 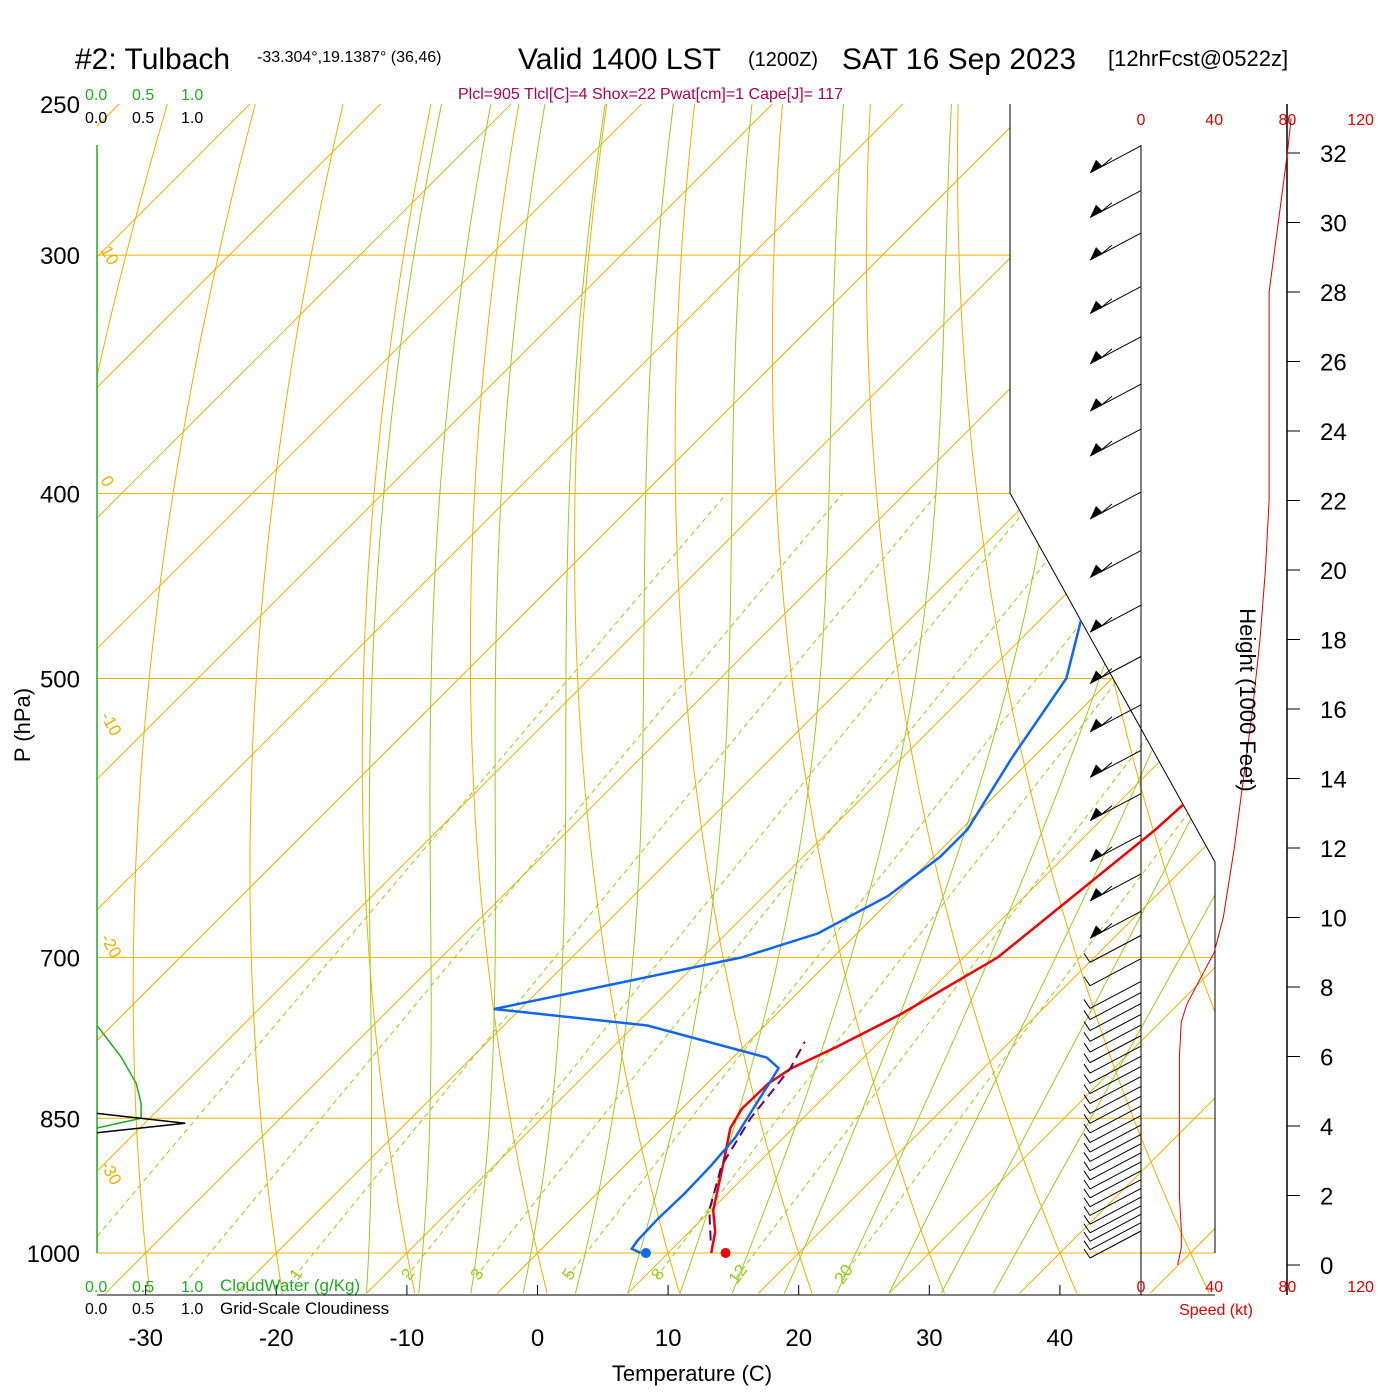 What do you see at coordinates (1333, 363) in the screenshot?
I see `height-tick-label: 26` at bounding box center [1333, 363].